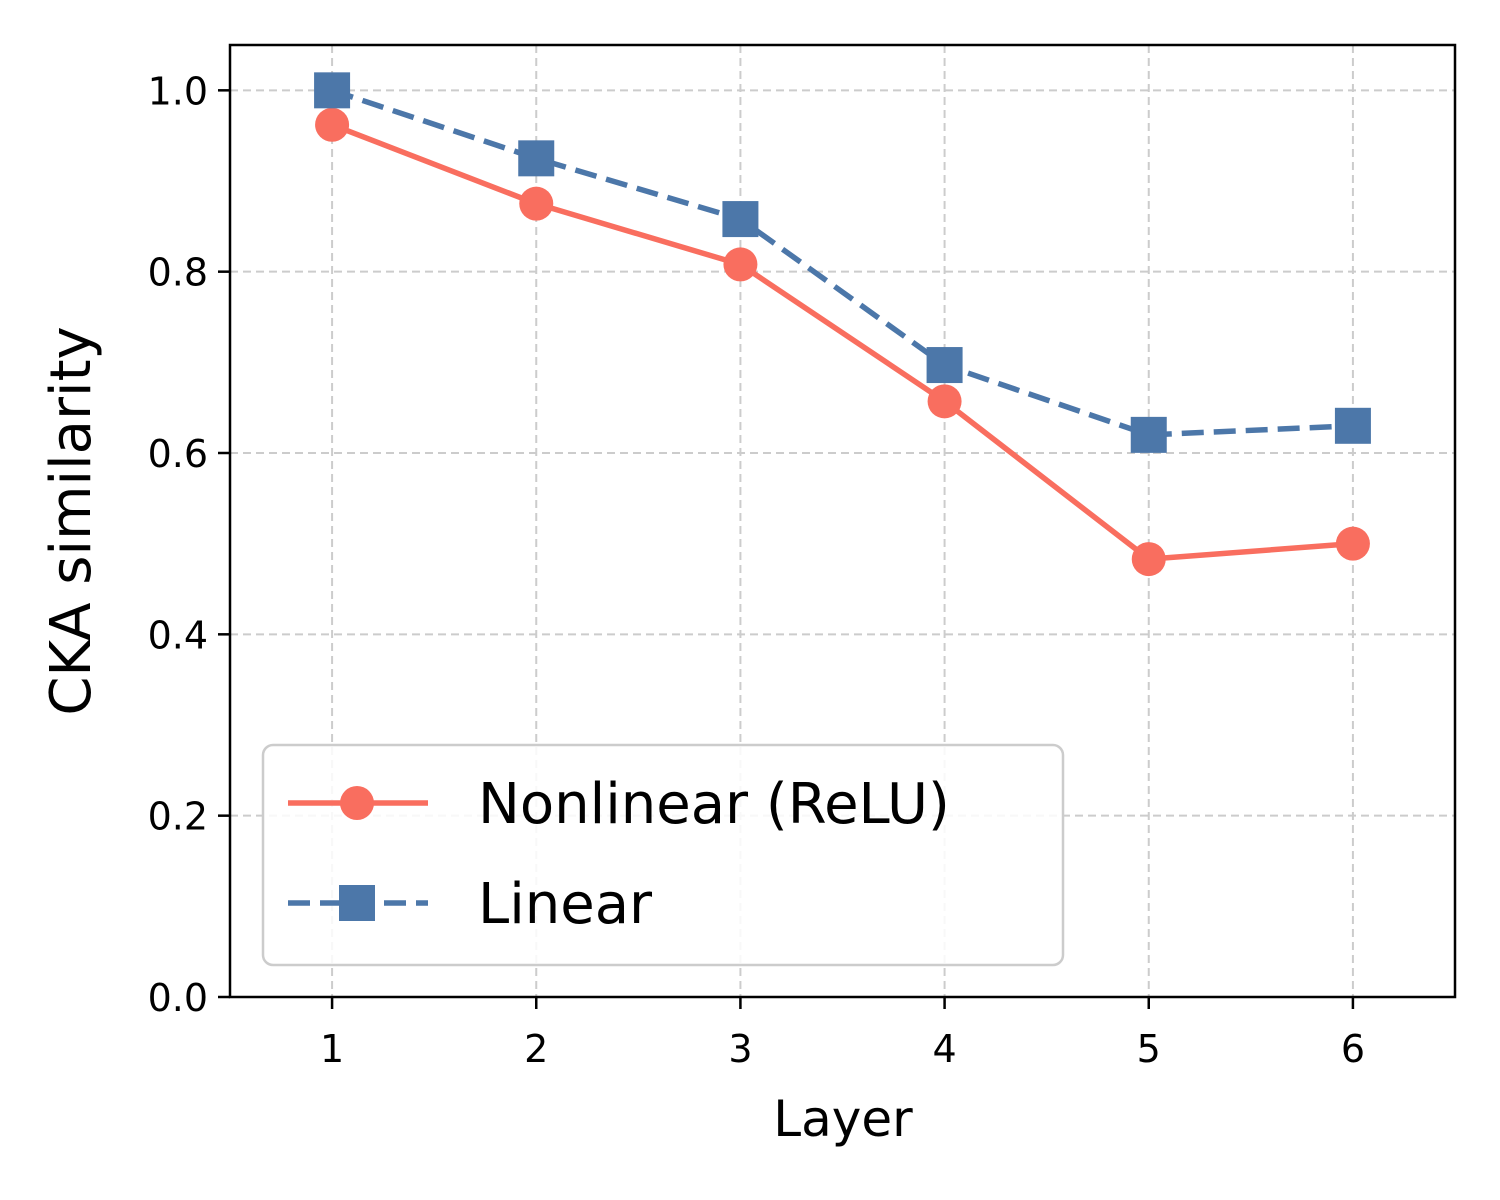  I want to click on legend-entry-1: Linear, so click(470, 904).